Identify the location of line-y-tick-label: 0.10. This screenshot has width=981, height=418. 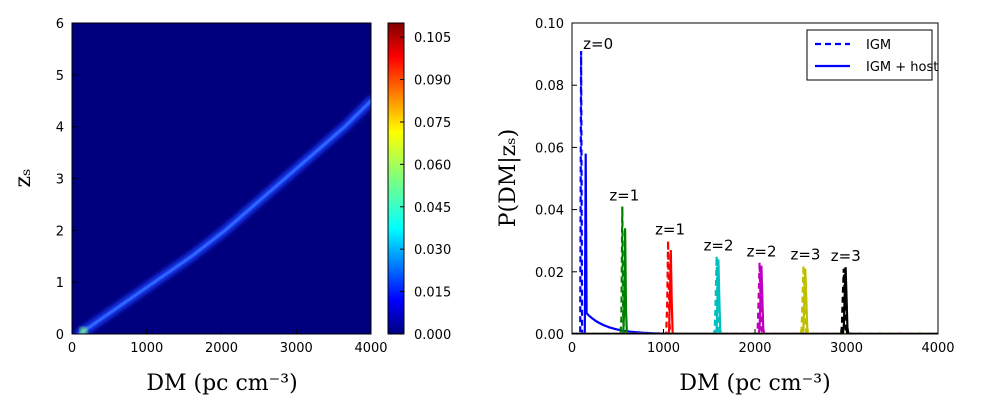
(549, 24).